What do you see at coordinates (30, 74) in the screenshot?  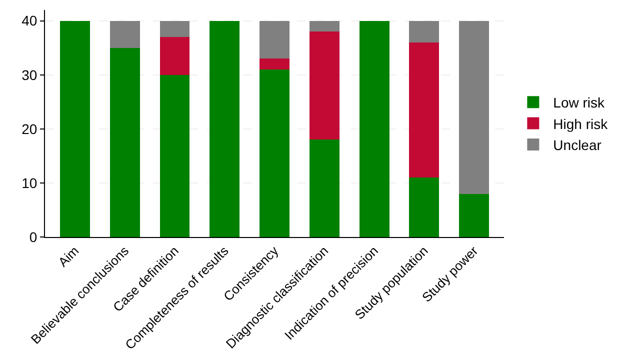 I see `y-tick-label: 30` at bounding box center [30, 74].